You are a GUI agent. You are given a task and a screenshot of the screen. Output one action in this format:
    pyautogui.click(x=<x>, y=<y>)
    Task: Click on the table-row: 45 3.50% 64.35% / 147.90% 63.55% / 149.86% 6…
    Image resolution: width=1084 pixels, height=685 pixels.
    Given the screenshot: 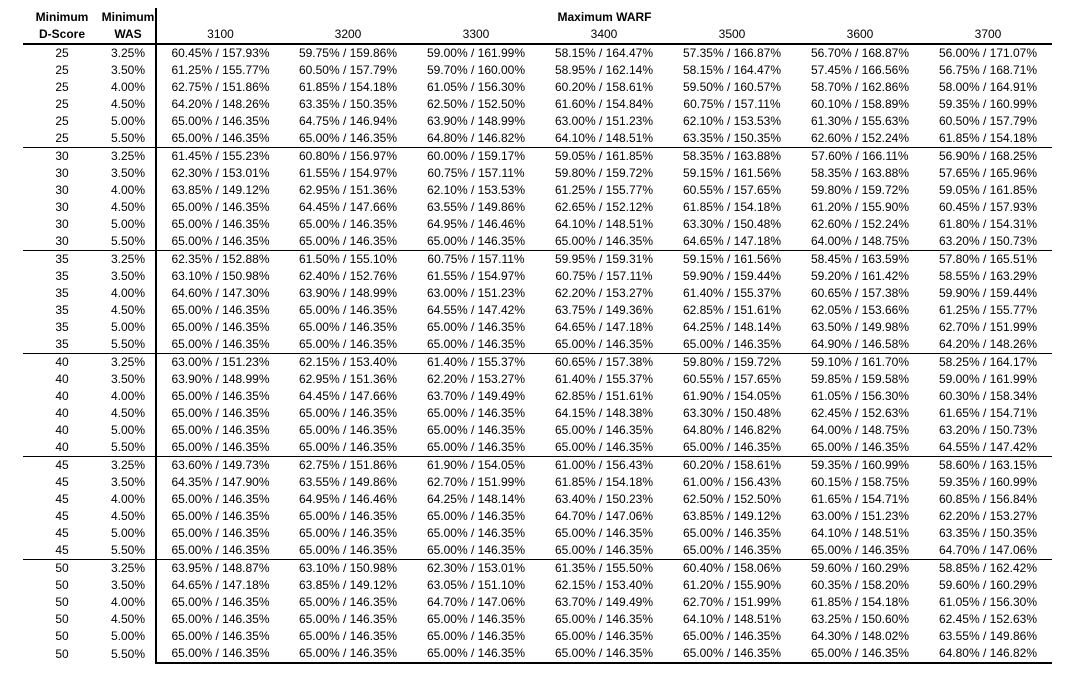 What is the action you would take?
    pyautogui.click(x=537, y=482)
    